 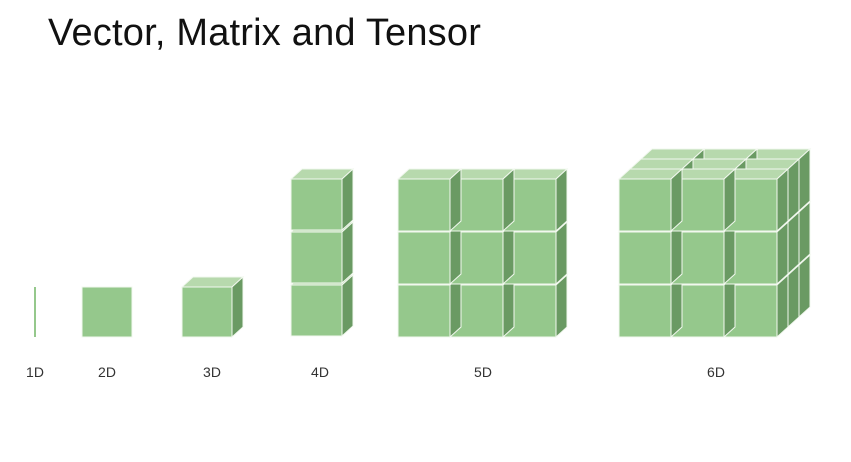 I want to click on shape-2d, so click(x=107, y=312).